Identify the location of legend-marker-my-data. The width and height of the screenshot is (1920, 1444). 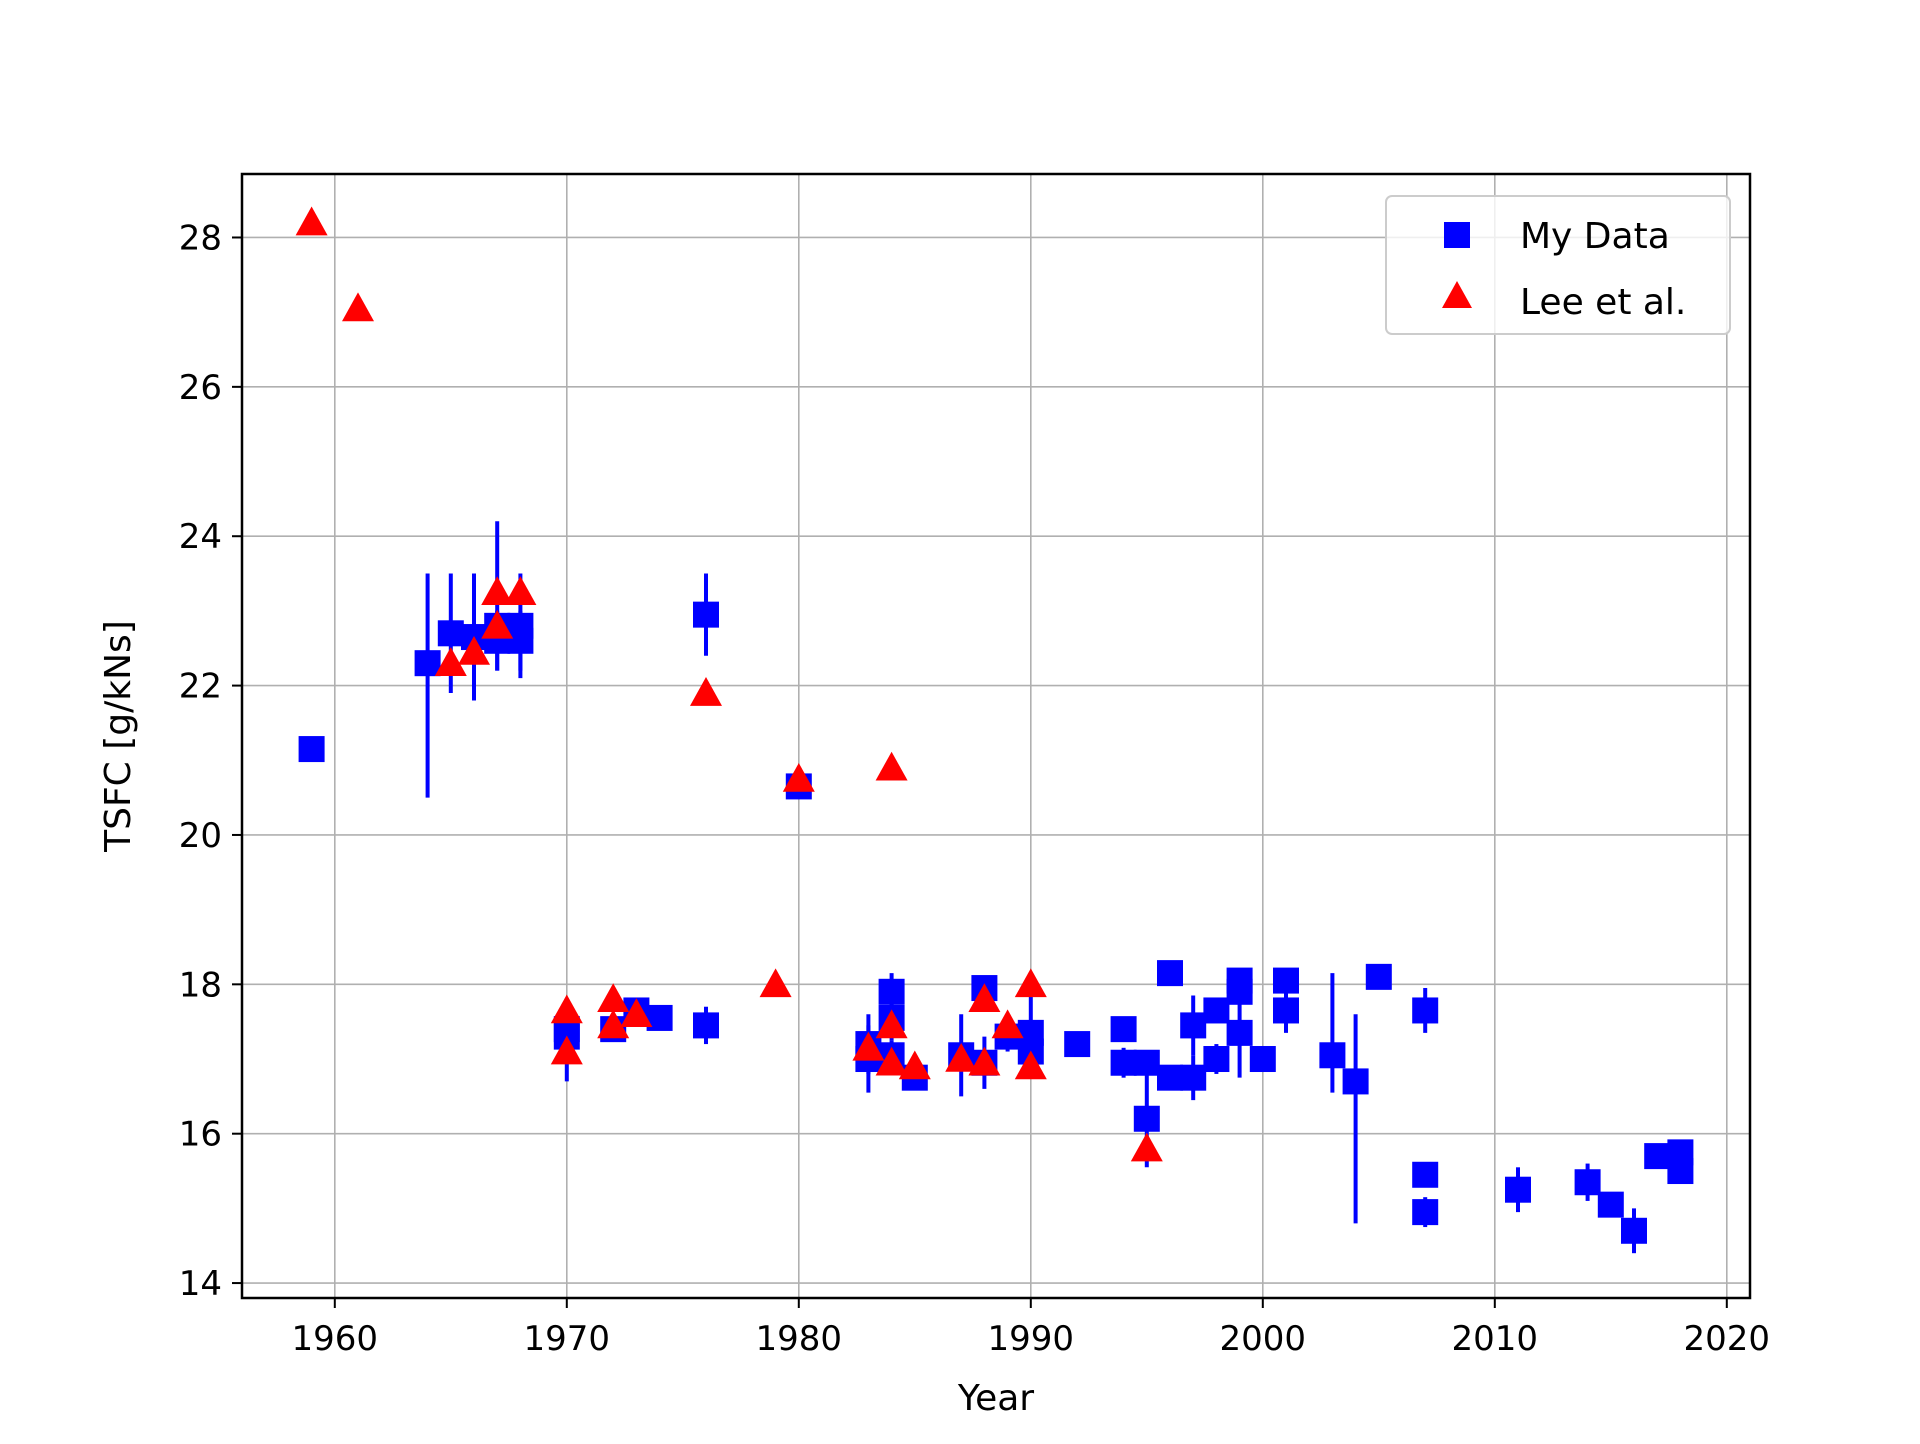
(1457, 235).